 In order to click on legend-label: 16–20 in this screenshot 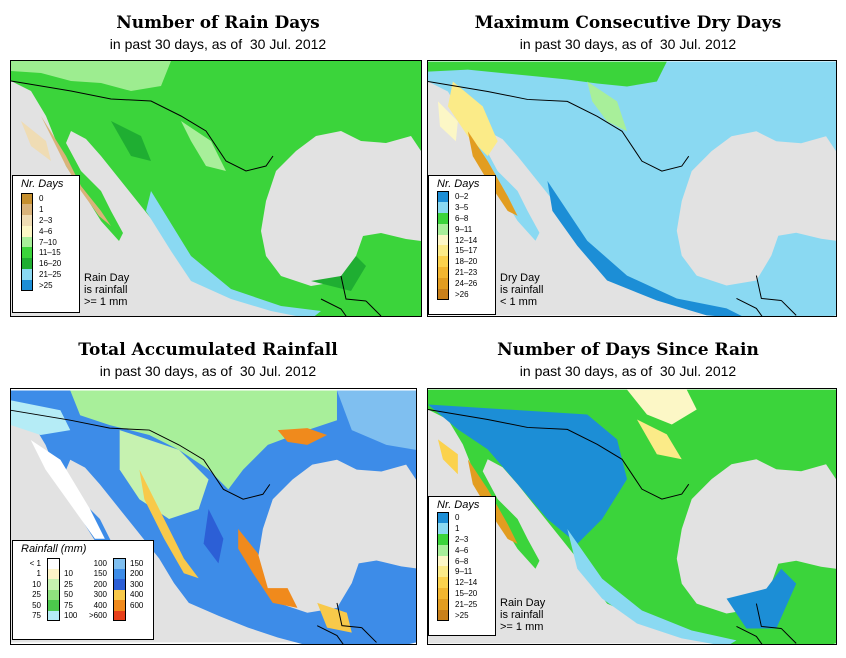, I will do `click(50, 264)`.